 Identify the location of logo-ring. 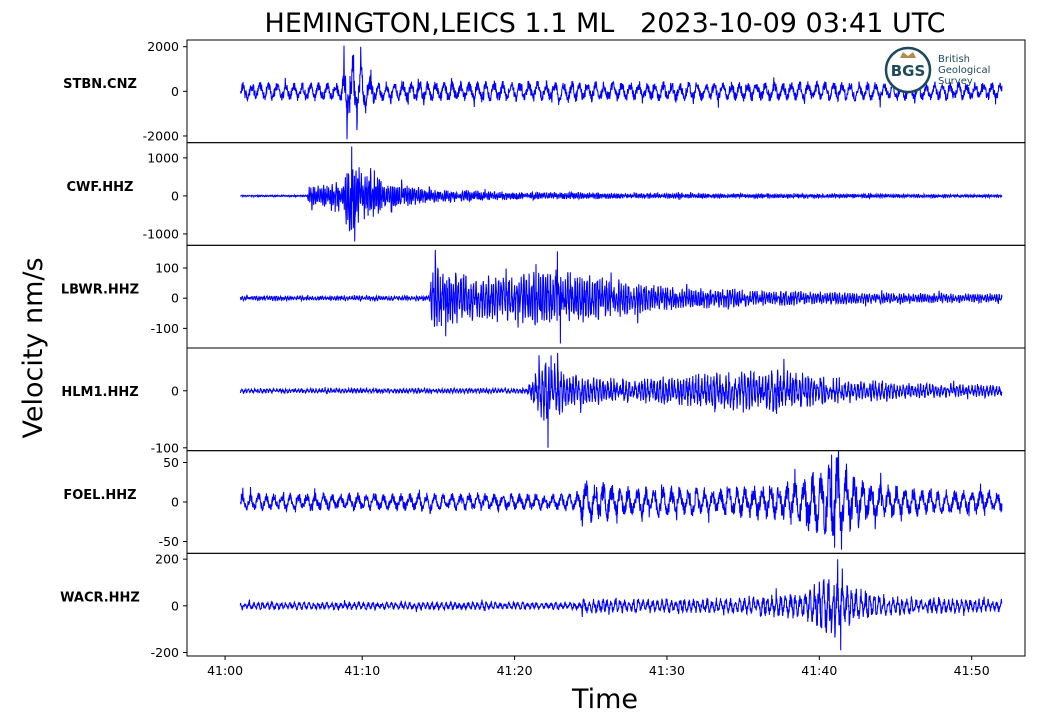
(908, 70).